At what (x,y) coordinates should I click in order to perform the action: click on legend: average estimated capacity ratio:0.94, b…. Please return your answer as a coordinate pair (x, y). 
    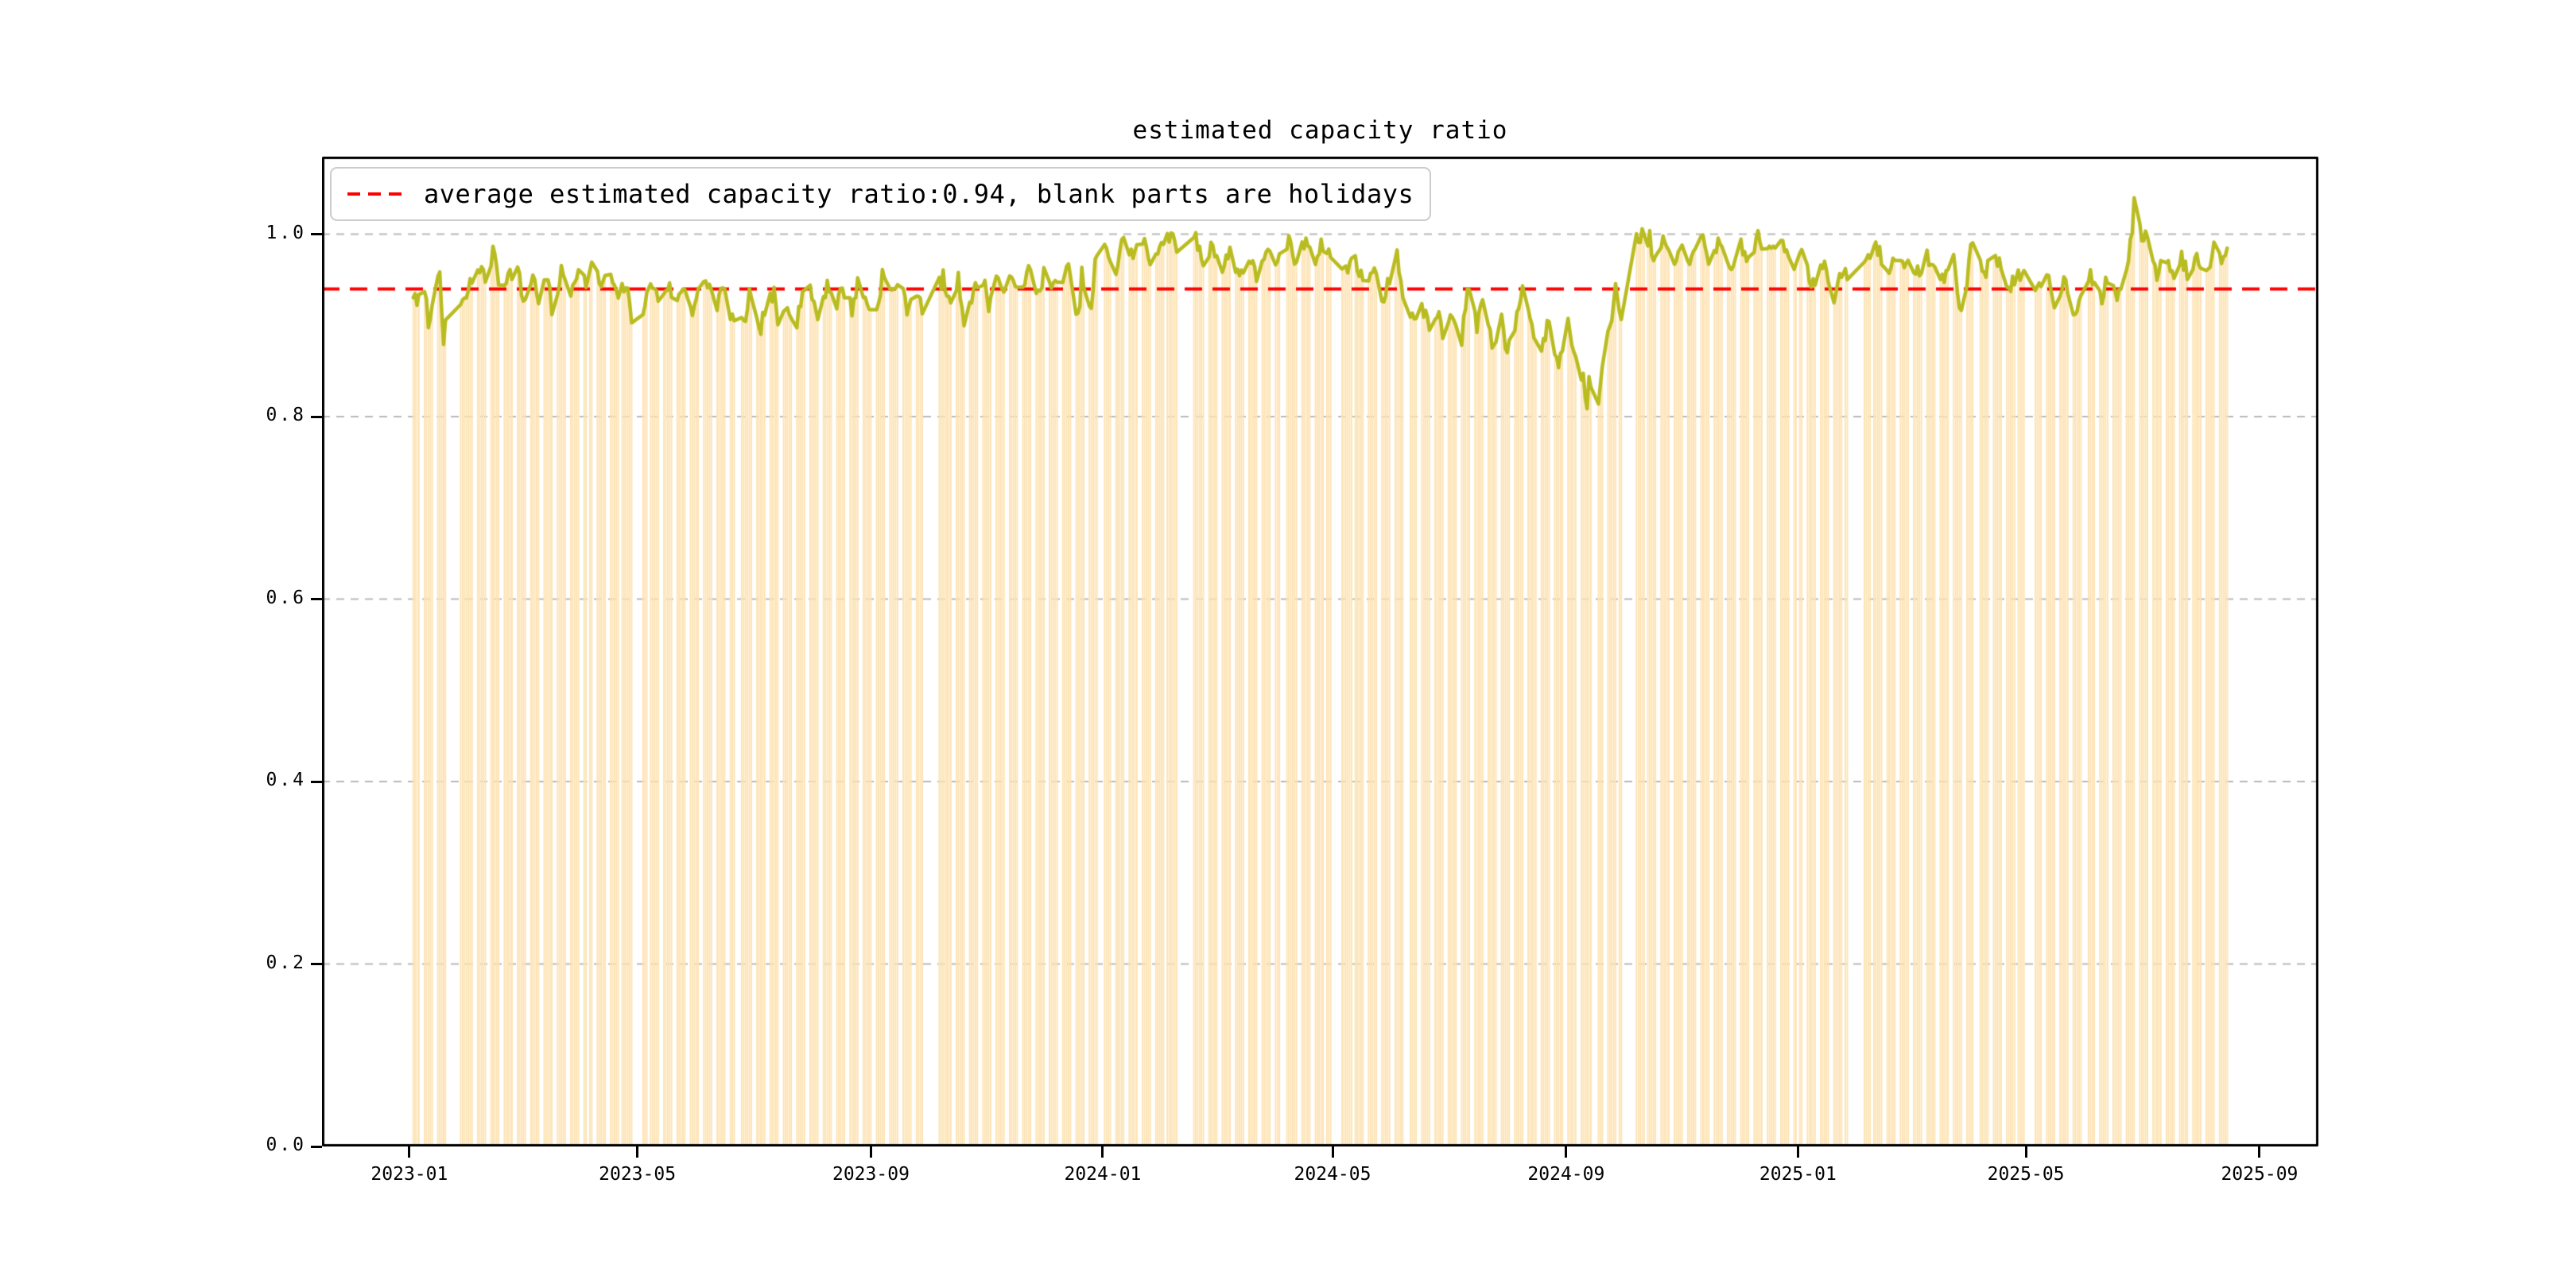
    Looking at the image, I should click on (881, 194).